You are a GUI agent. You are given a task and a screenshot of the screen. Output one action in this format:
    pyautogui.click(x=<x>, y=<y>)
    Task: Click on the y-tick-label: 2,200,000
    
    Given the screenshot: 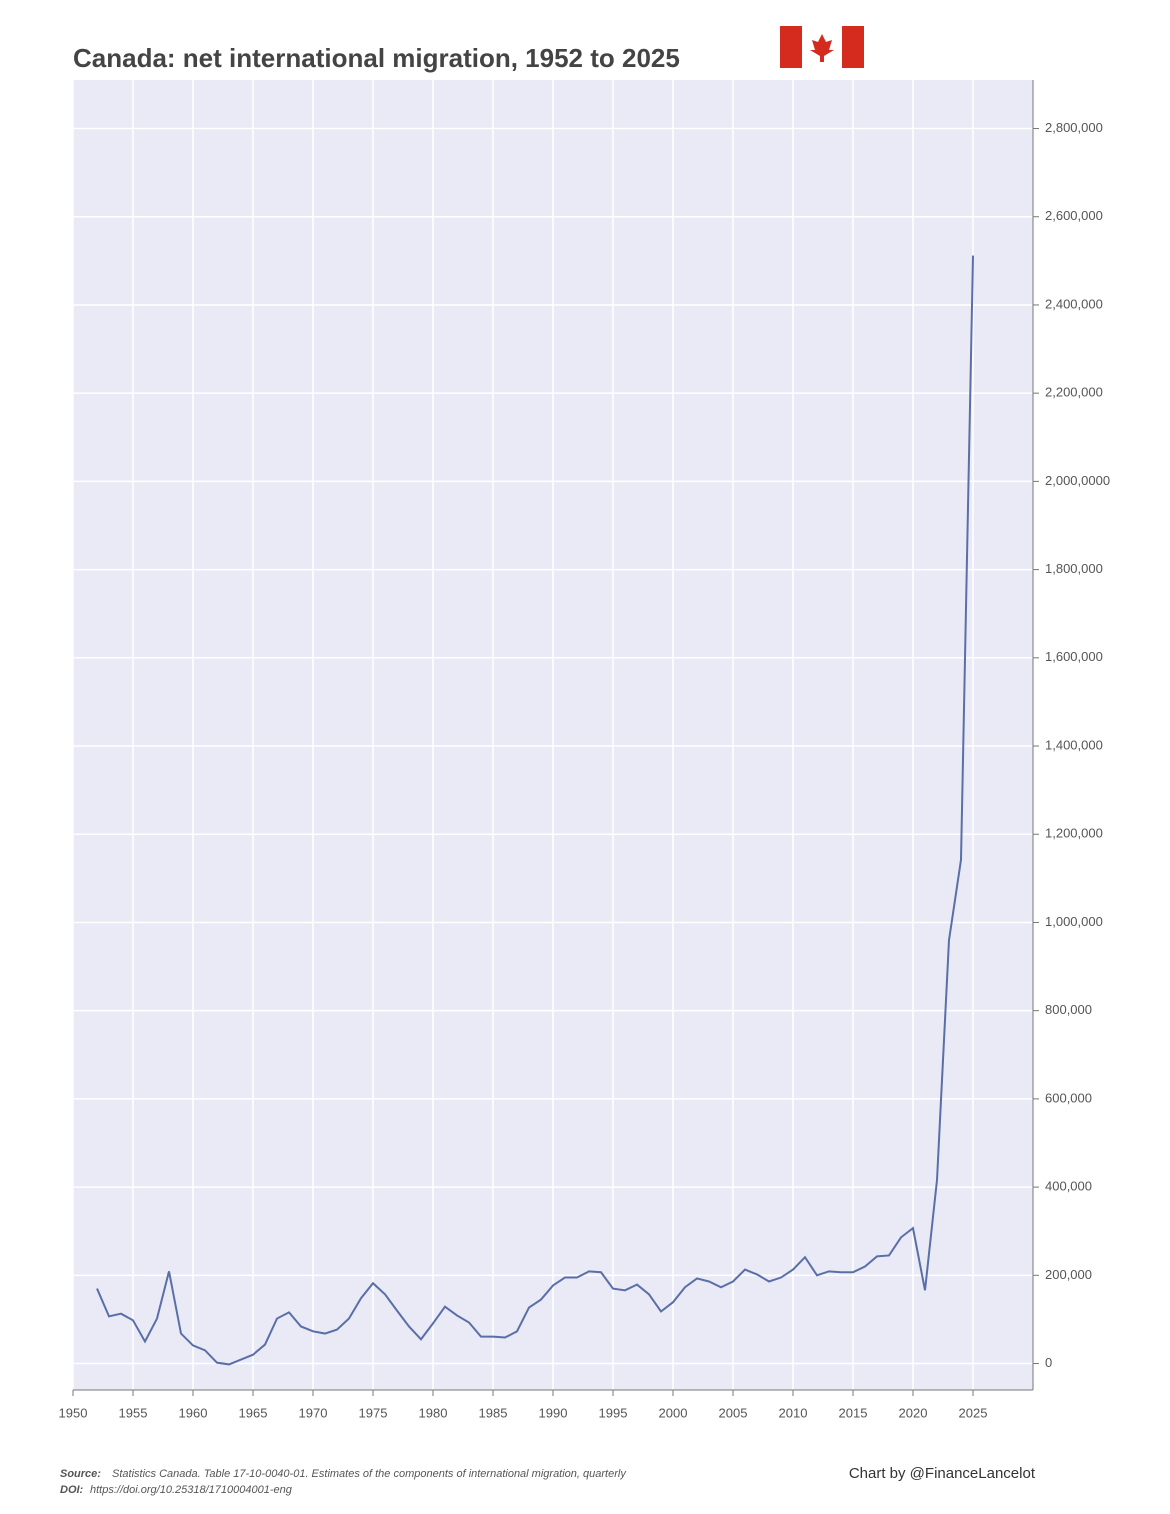 What is the action you would take?
    pyautogui.click(x=1074, y=392)
    